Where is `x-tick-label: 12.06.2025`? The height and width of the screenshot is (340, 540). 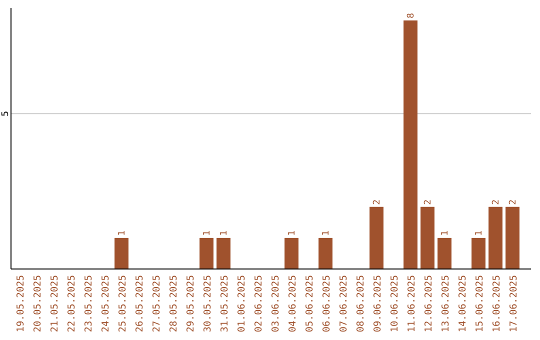
x-tick-label: 12.06.2025 is located at coordinates (429, 303).